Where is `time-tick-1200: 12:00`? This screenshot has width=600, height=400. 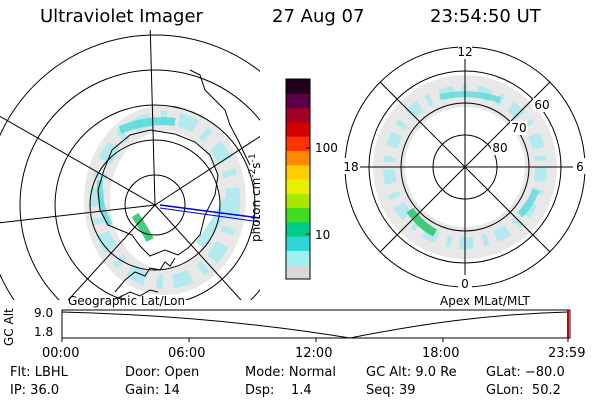 time-tick-1200: 12:00 is located at coordinates (314, 353).